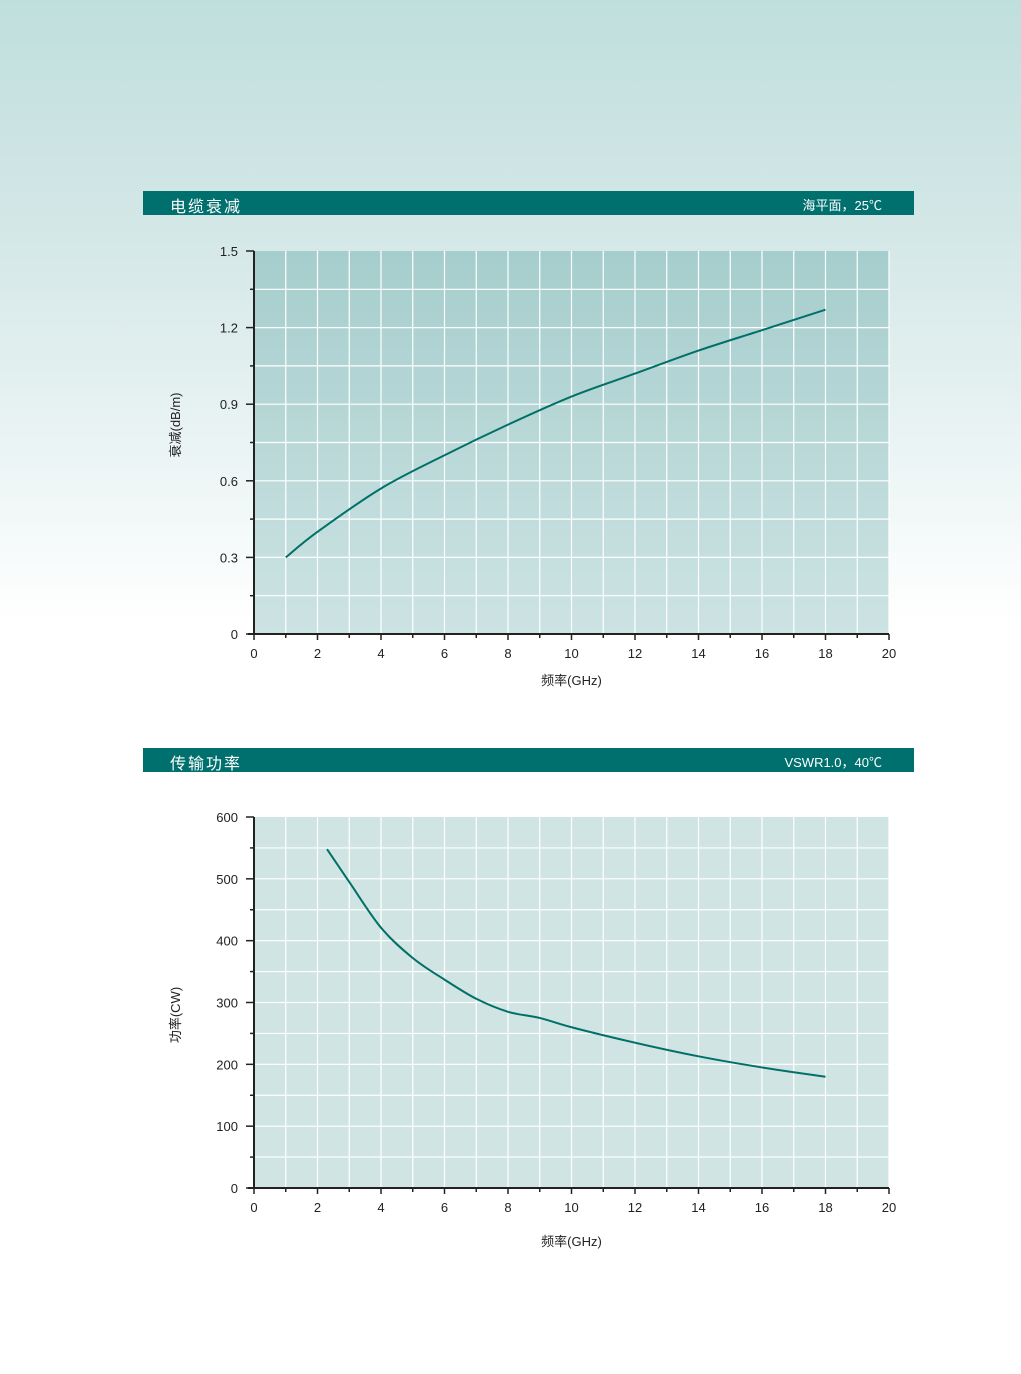 The width and height of the screenshot is (1021, 1374). Describe the element at coordinates (206, 207) in the screenshot. I see `section-title: 电缆衰减` at that location.